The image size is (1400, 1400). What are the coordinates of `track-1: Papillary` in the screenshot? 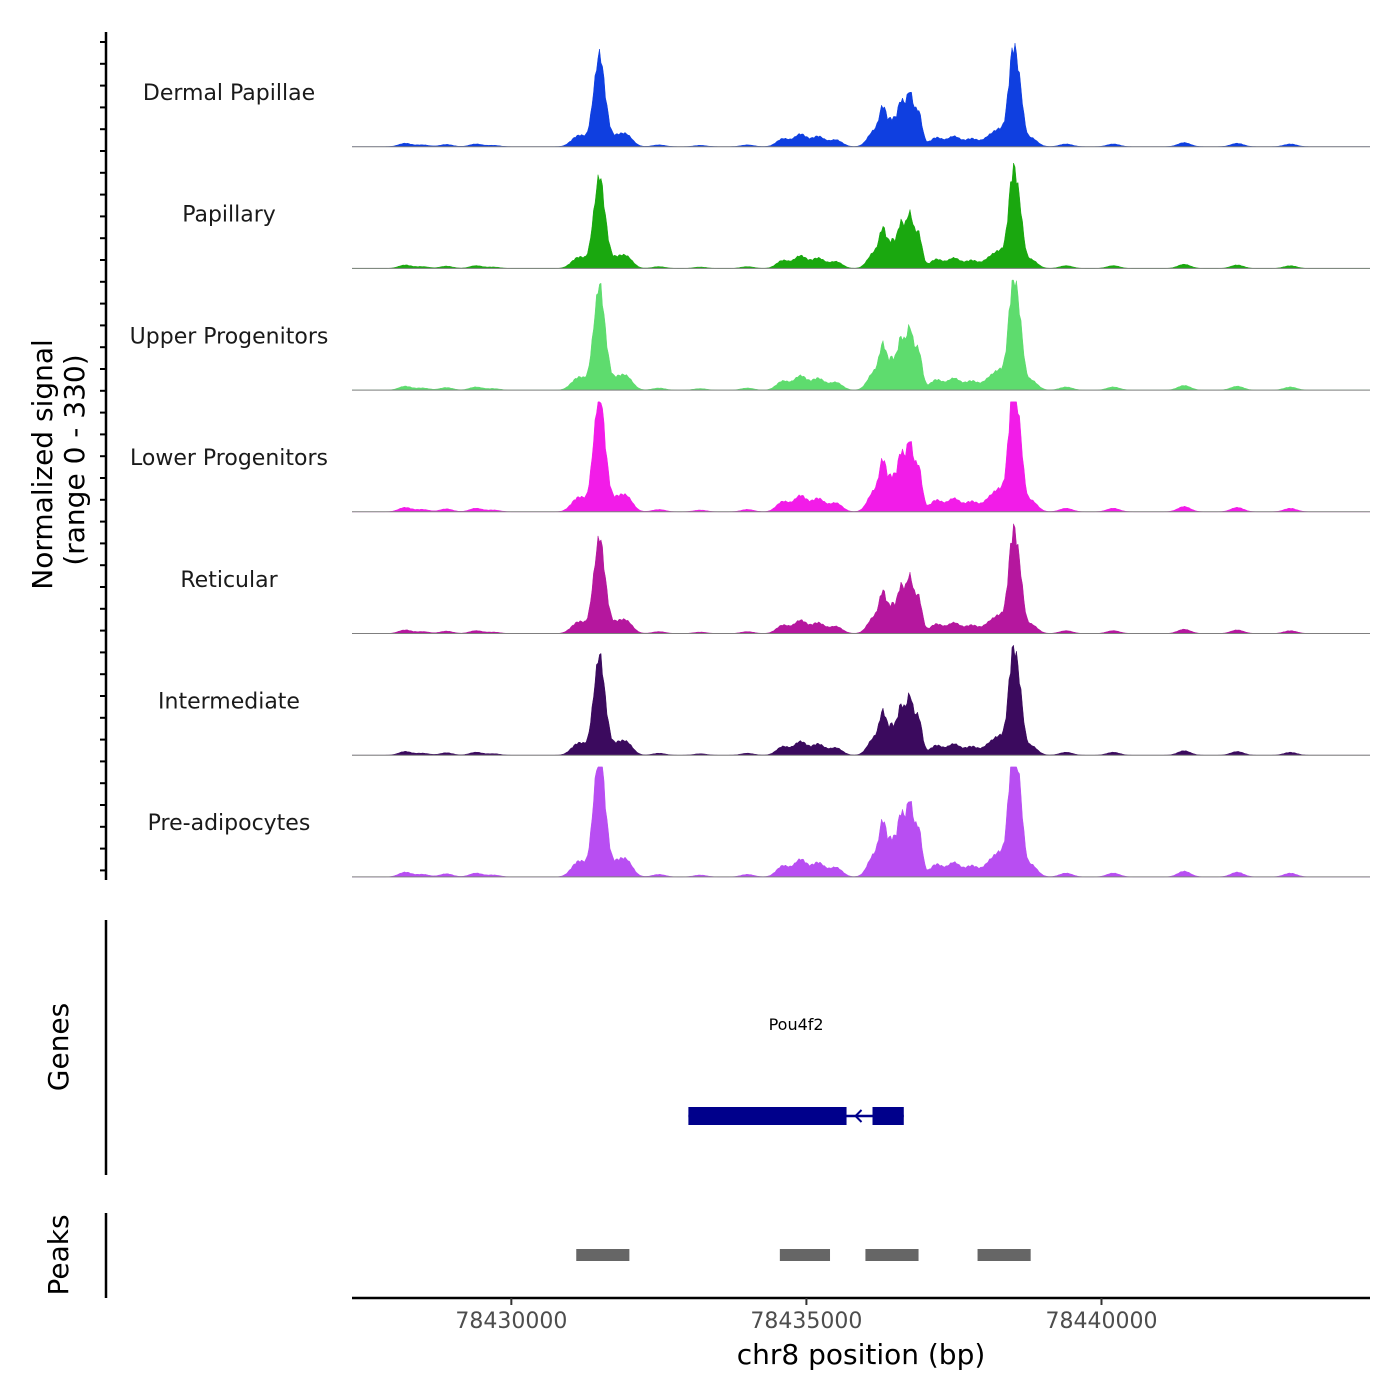 It's located at (776, 215).